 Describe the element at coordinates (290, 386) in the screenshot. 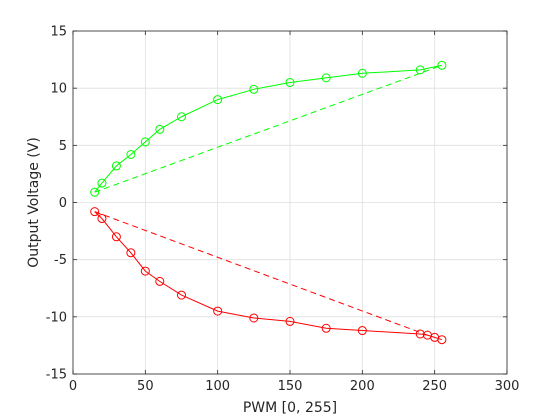

I see `x-tick-label: 150` at that location.